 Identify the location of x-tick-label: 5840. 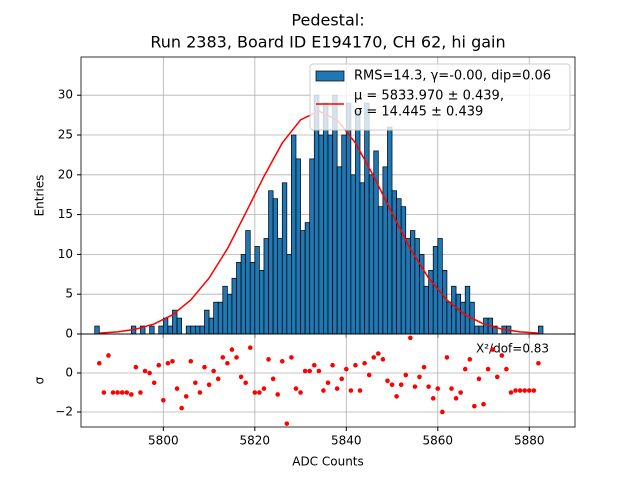
(346, 441).